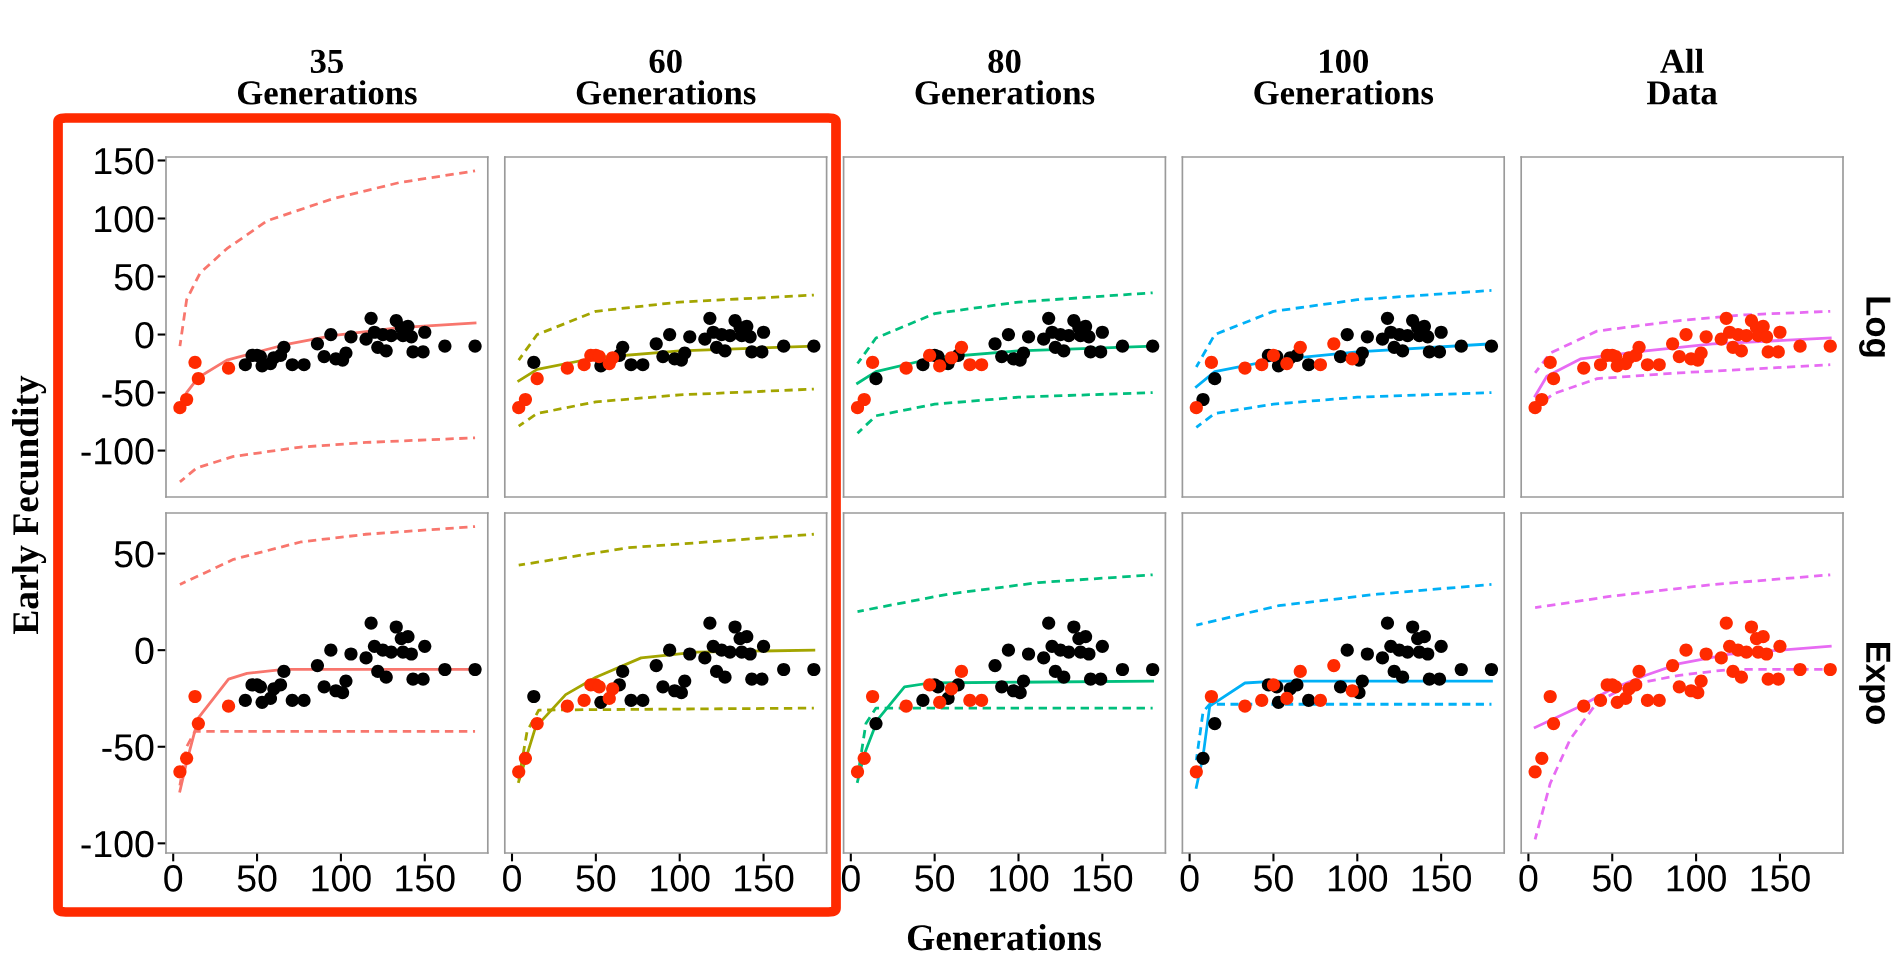 The height and width of the screenshot is (974, 1901). I want to click on chart-title: 80 Generations, so click(1005, 77).